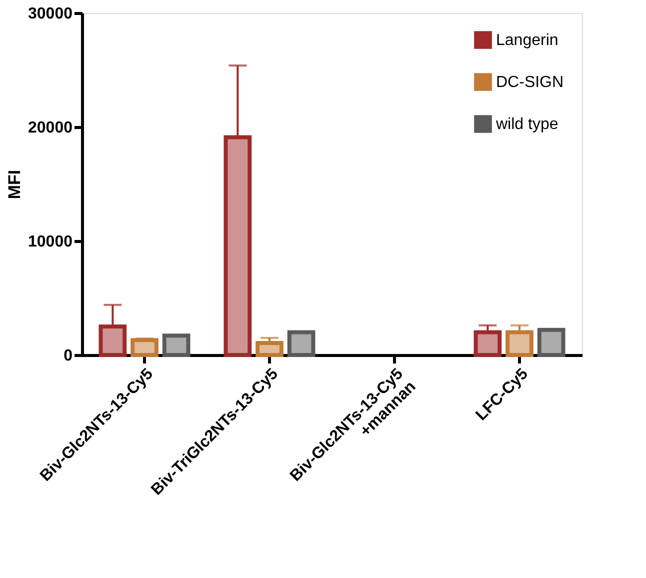 The height and width of the screenshot is (578, 646). Describe the element at coordinates (50, 128) in the screenshot. I see `y-tick-label: 20000` at that location.